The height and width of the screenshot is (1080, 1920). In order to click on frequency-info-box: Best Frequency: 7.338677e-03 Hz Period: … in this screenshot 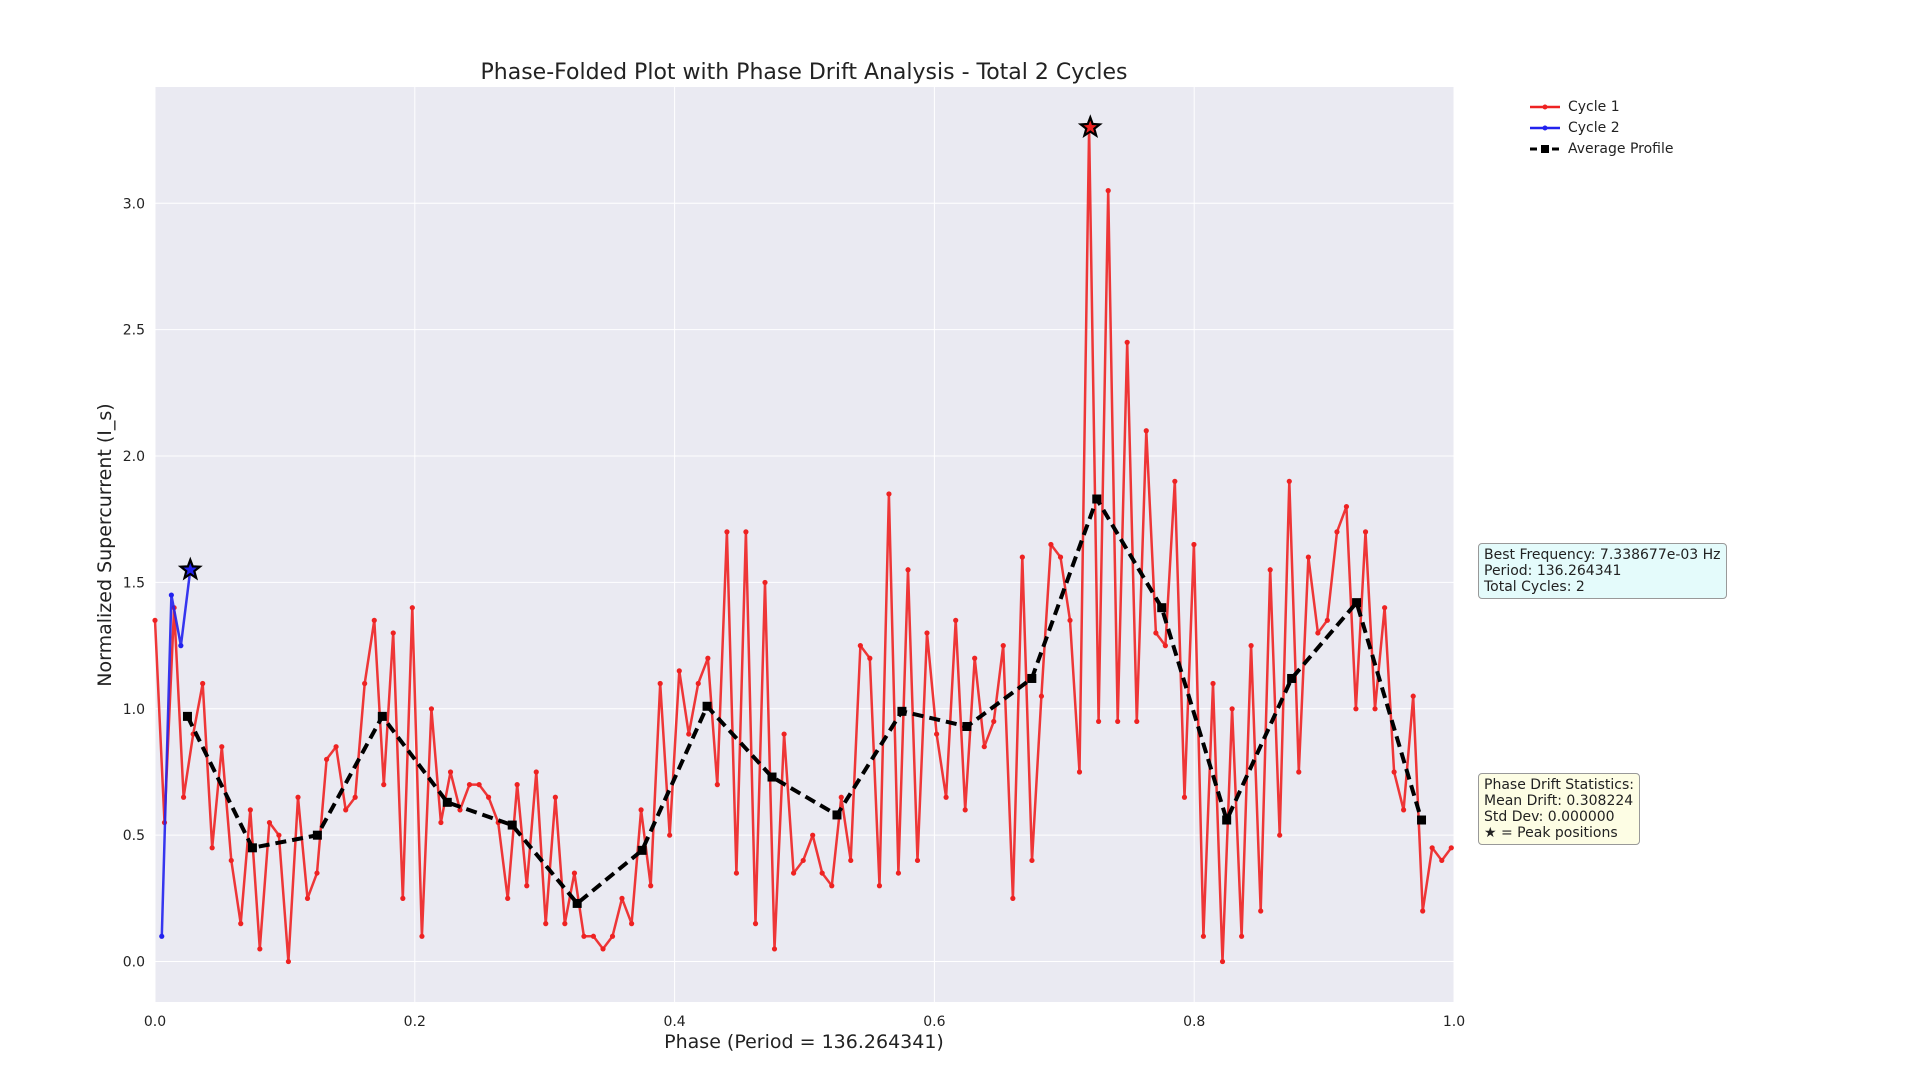, I will do `click(1602, 571)`.